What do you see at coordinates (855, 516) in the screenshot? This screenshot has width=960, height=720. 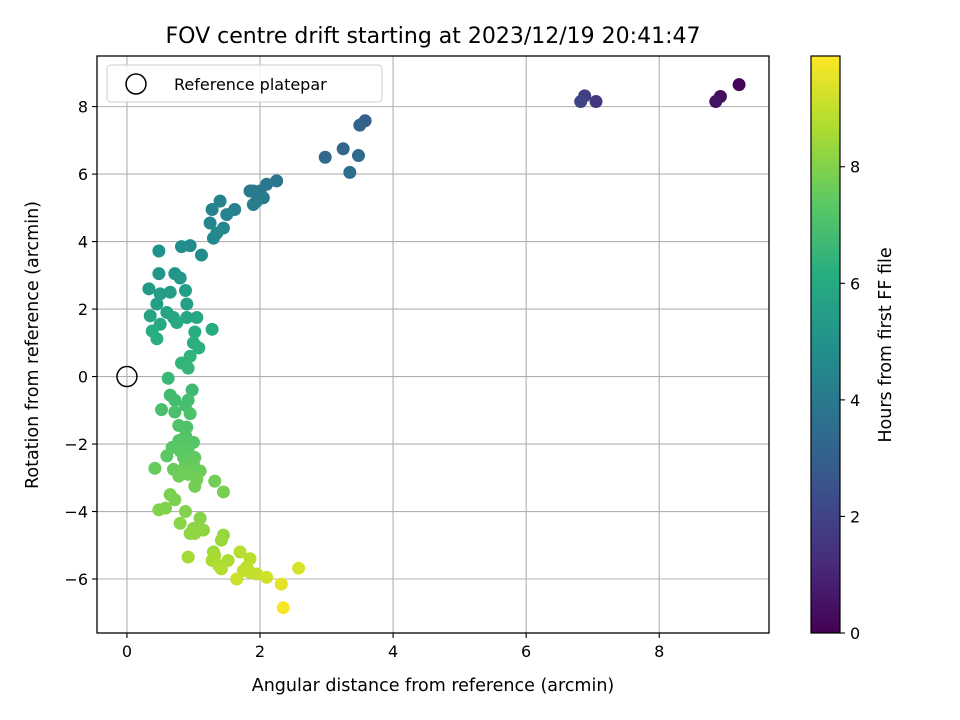 I see `colorbar-tick-label: 2` at bounding box center [855, 516].